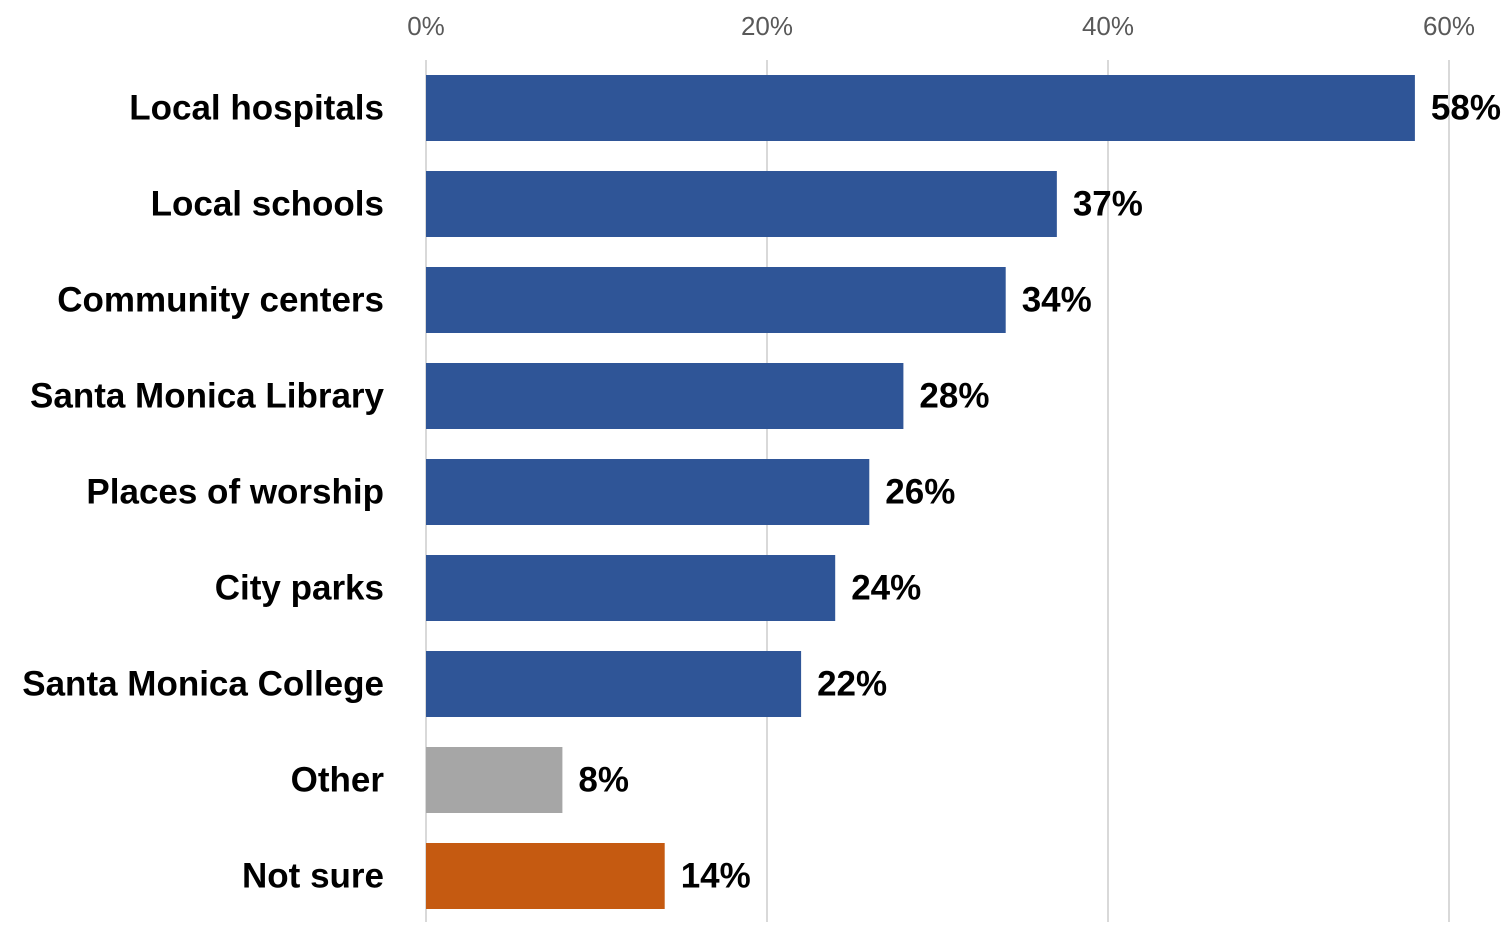 The height and width of the screenshot is (925, 1505). I want to click on x-tick-label: 0%, so click(426, 26).